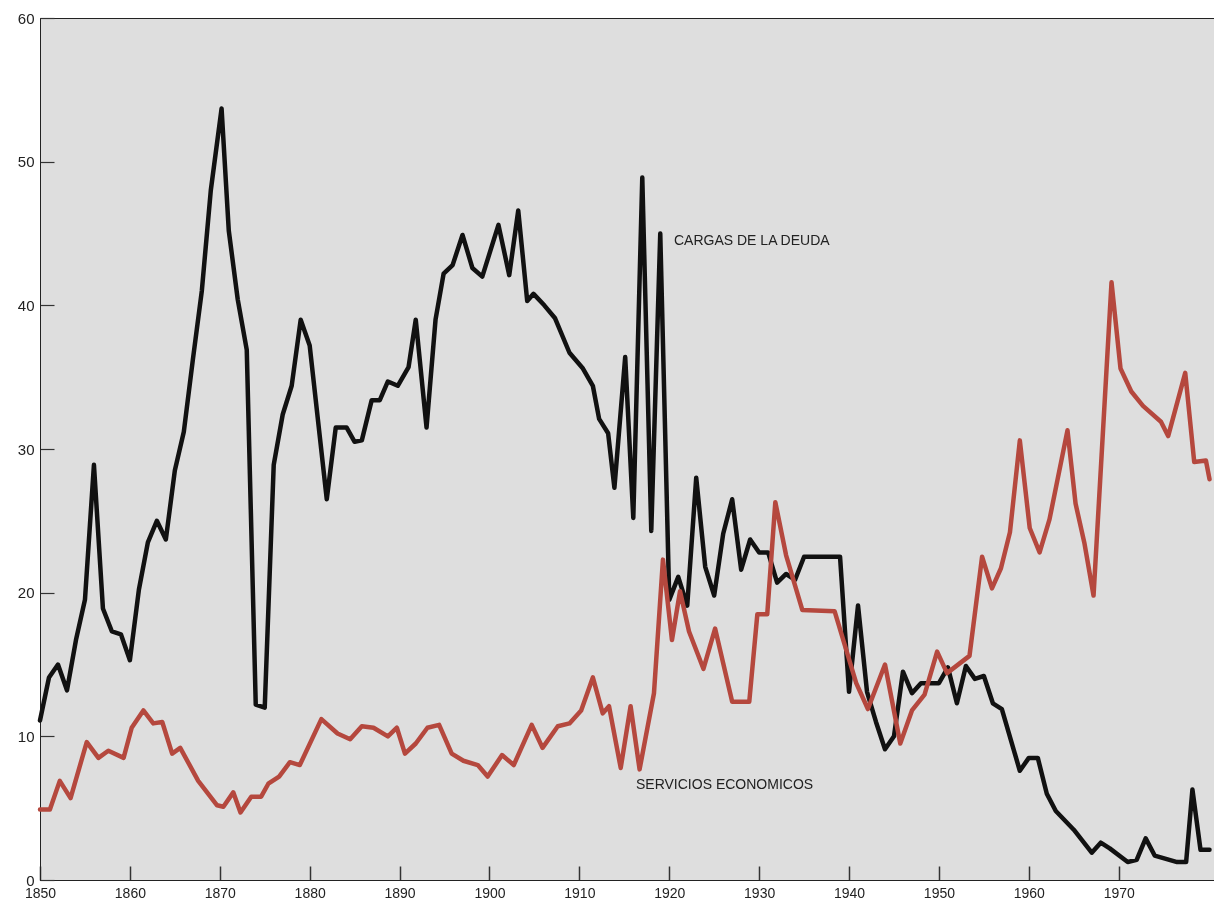 The height and width of the screenshot is (924, 1214). Describe the element at coordinates (26, 449) in the screenshot. I see `y-tick-label: 30` at that location.